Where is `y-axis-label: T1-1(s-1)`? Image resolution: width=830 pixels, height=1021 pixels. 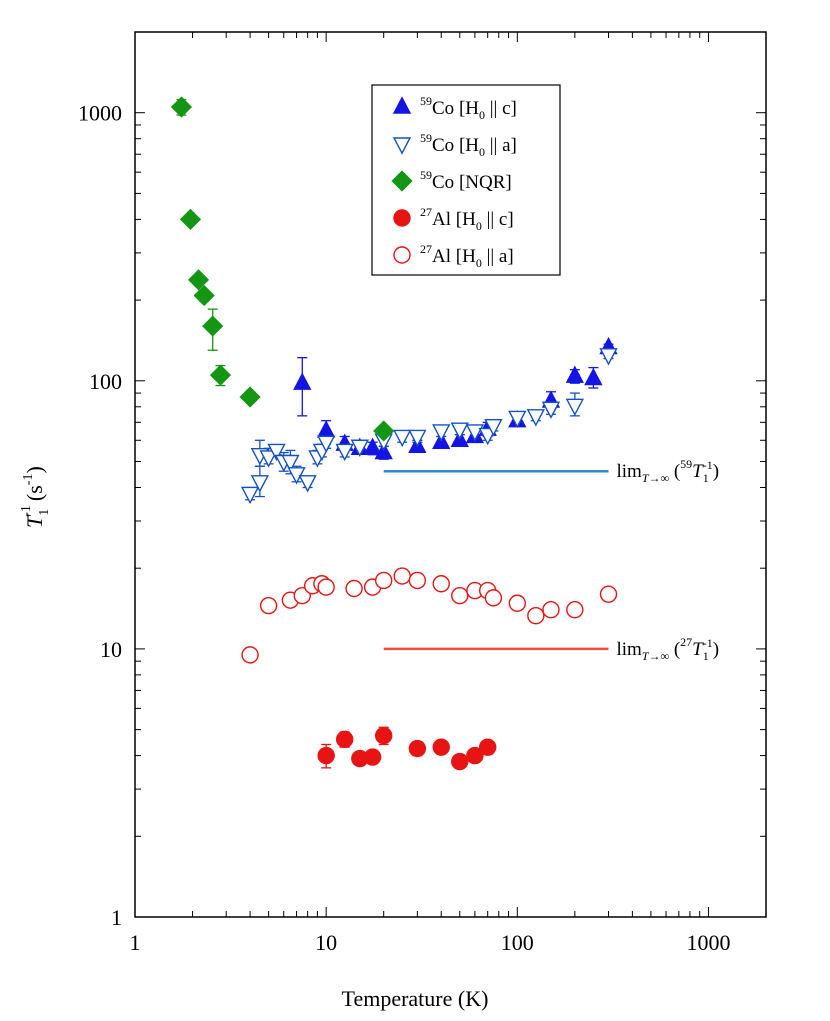
y-axis-label: T1-1(s-1) is located at coordinates (35, 497).